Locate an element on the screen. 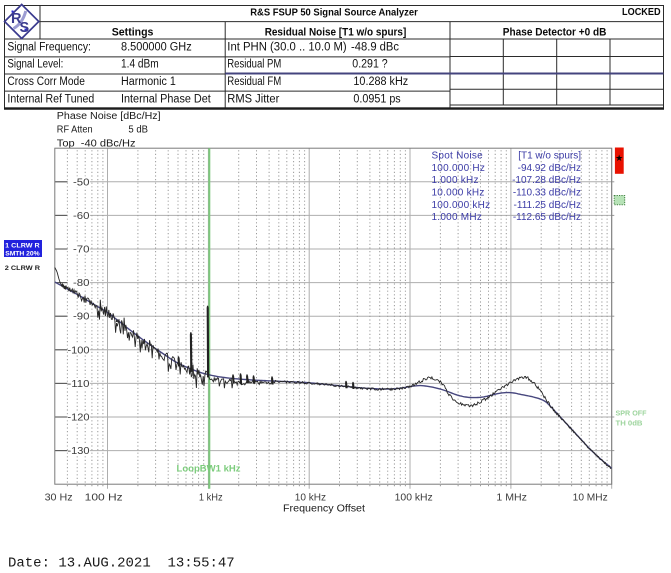 The width and height of the screenshot is (671, 573). svg-text: -94.92 dBc/Hz is located at coordinates (549, 168).